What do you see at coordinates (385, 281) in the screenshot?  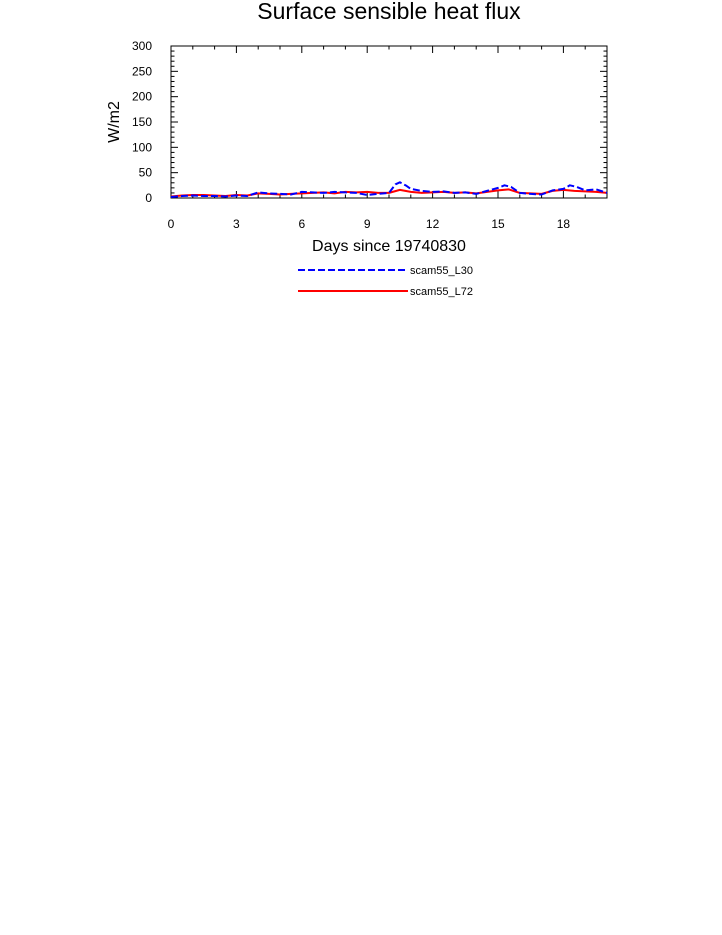 I see `legend: scam55_L30 scam55_L72` at bounding box center [385, 281].